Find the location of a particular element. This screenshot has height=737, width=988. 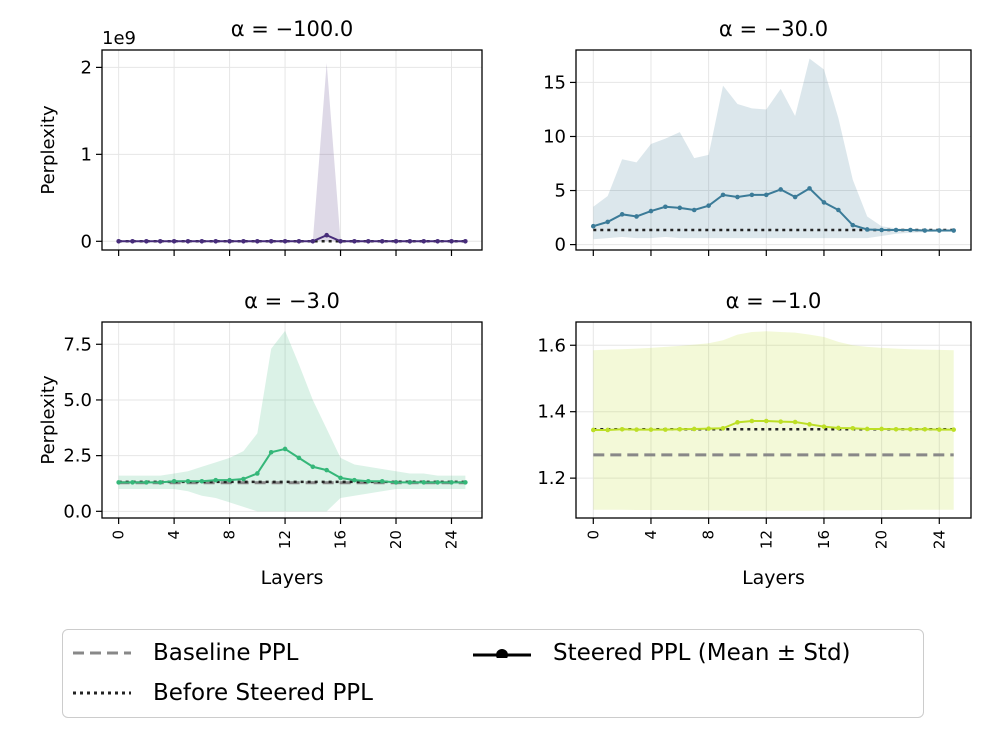

y-tick-label: 2.5 is located at coordinates (77, 456).